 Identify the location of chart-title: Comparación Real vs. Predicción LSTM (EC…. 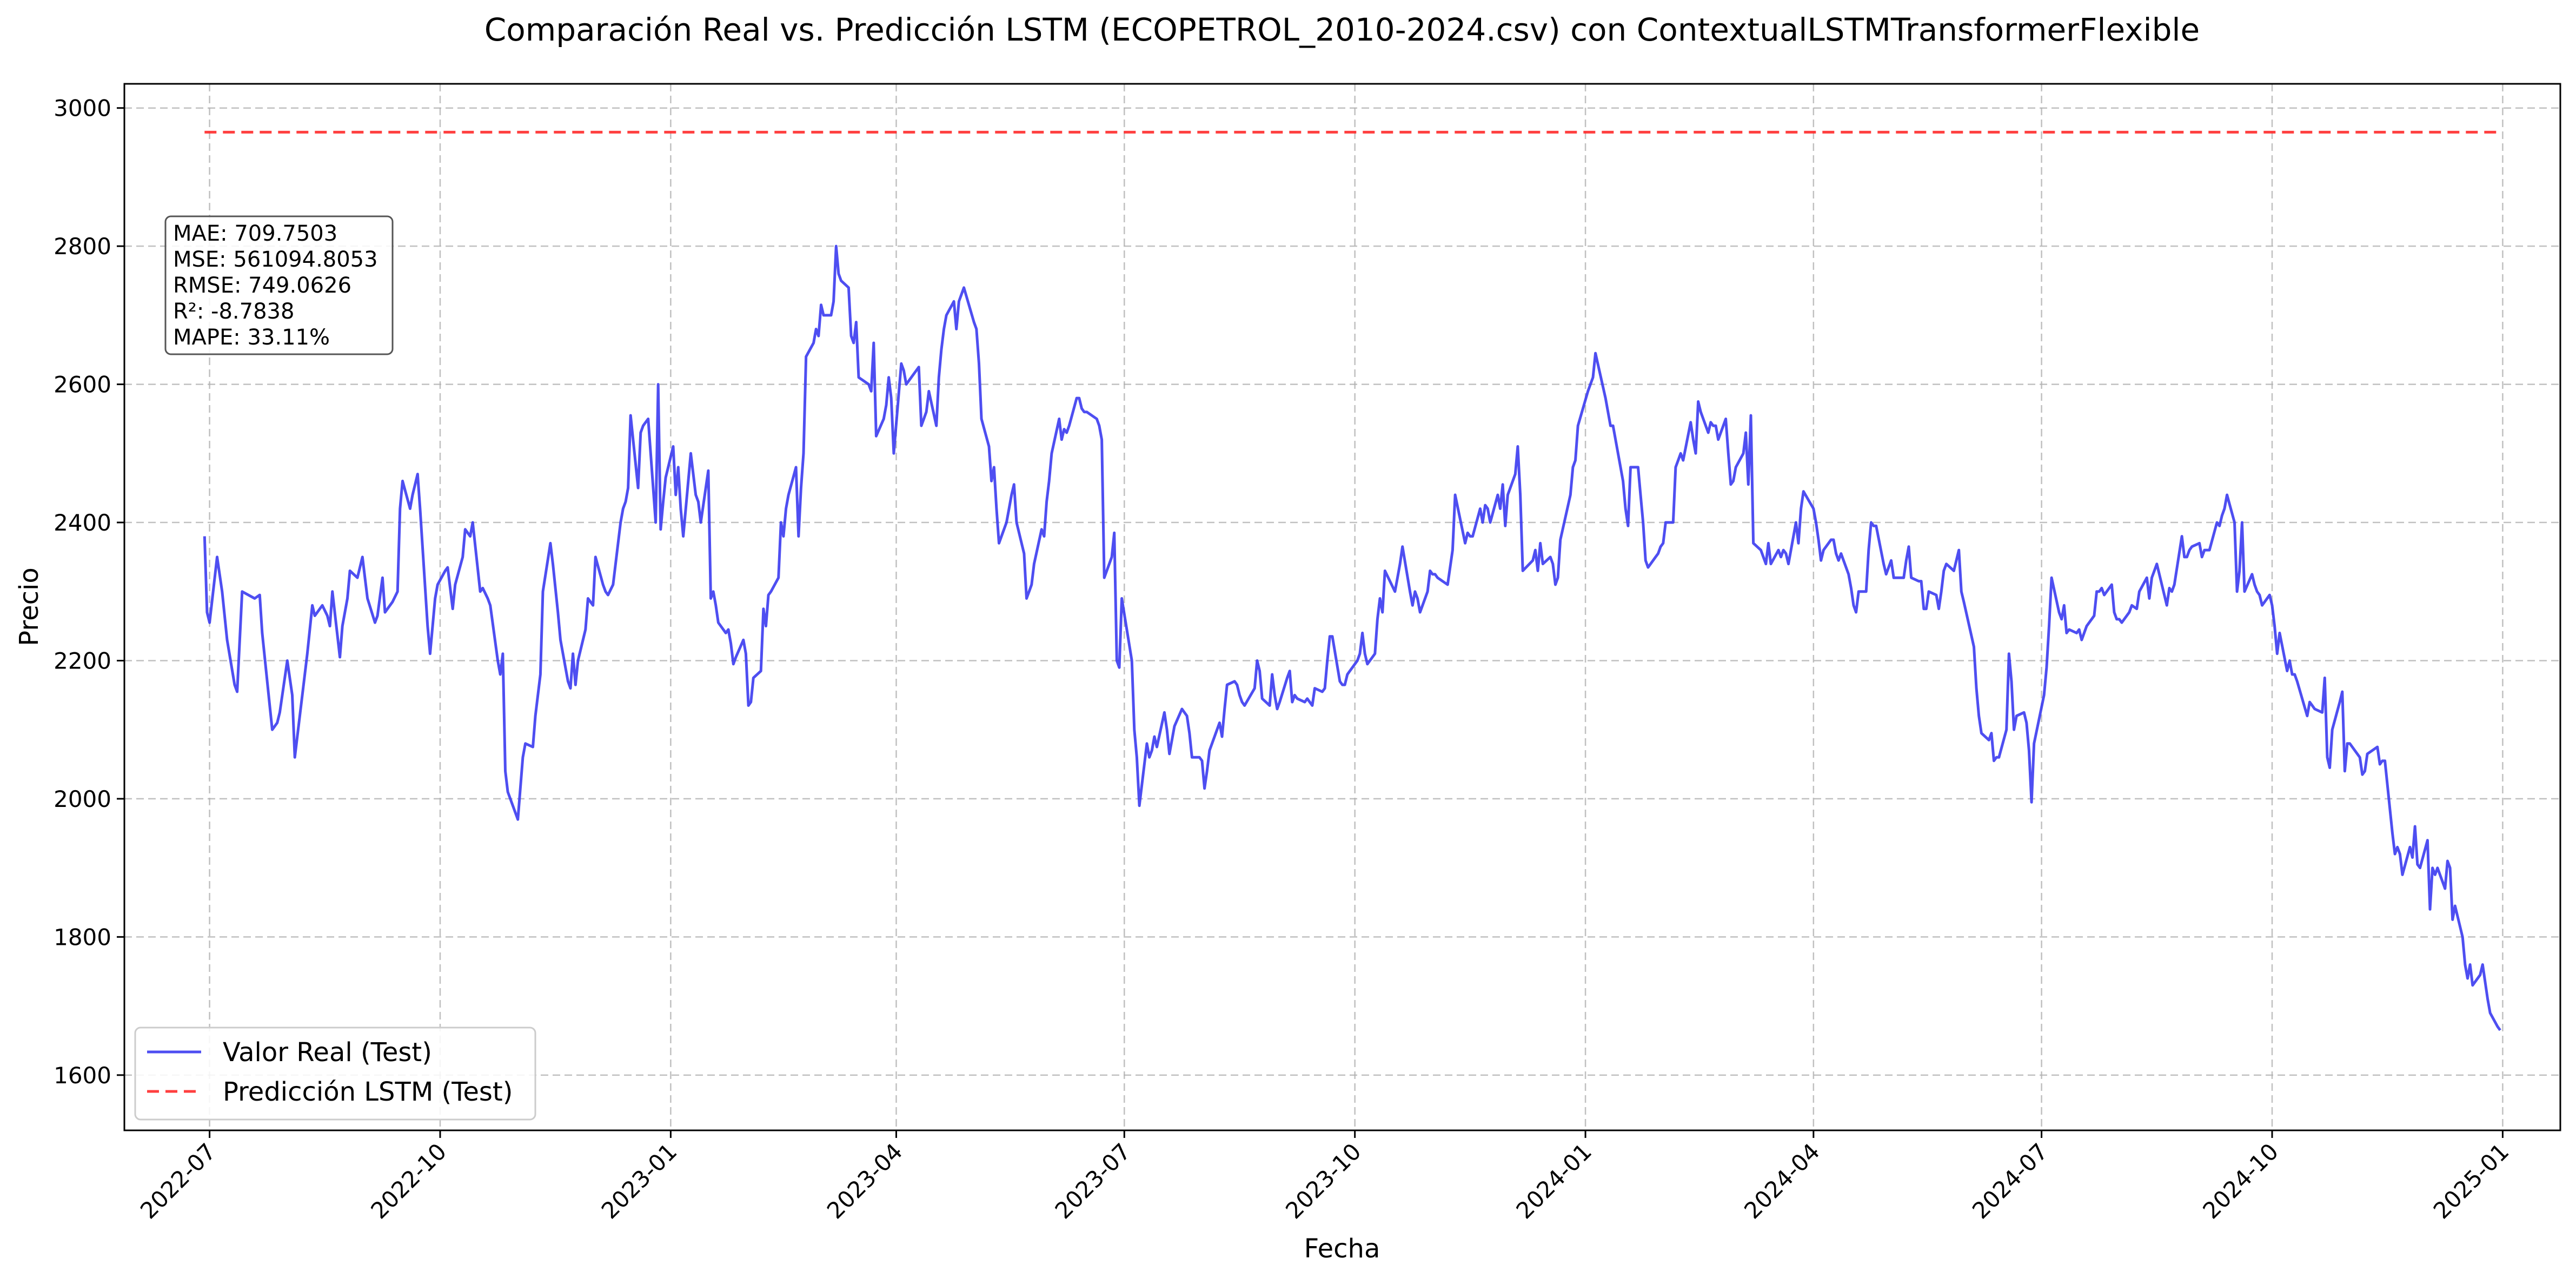
(1342, 29).